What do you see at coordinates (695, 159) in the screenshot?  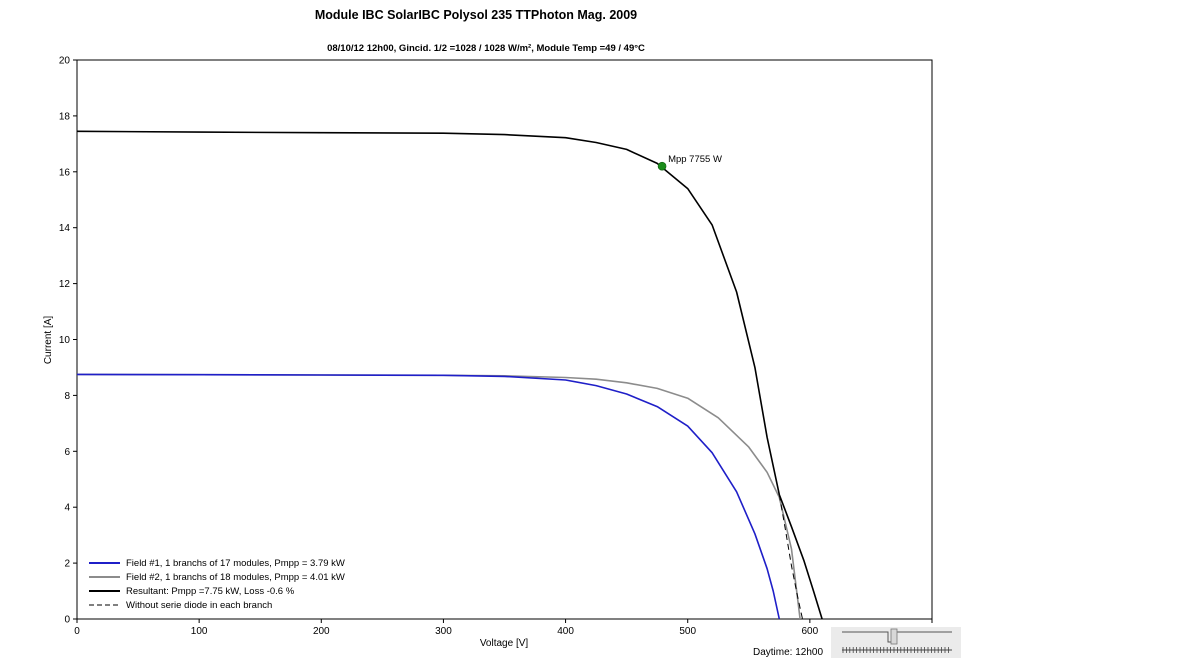 I see `mpp-annotation-label: Mpp 7755 W` at bounding box center [695, 159].